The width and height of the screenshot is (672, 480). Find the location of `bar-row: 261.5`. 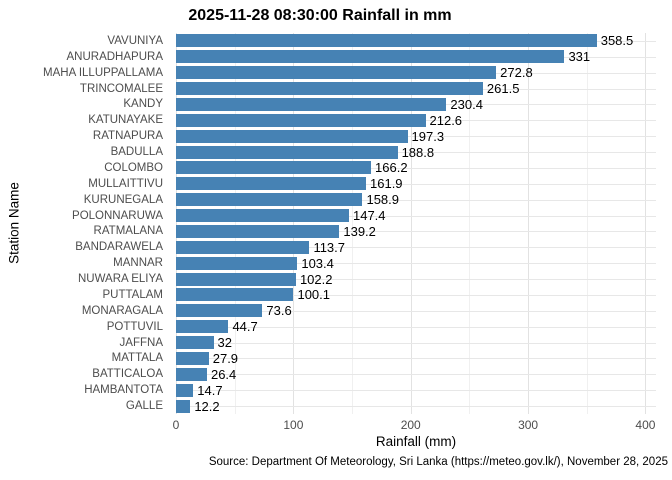

bar-row: 261.5 is located at coordinates (416, 89).